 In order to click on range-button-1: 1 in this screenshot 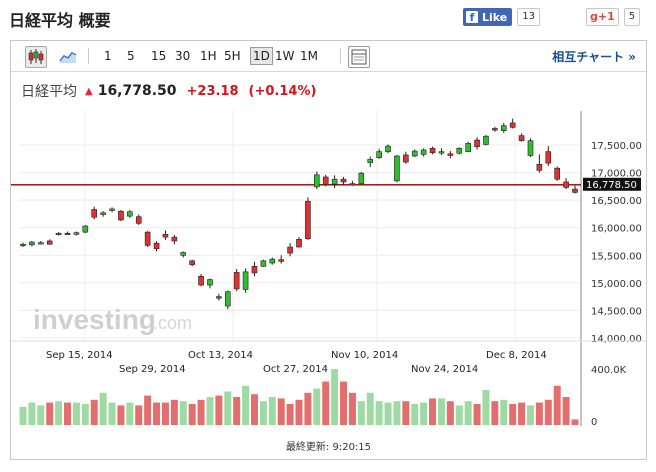, I will do `click(108, 56)`.